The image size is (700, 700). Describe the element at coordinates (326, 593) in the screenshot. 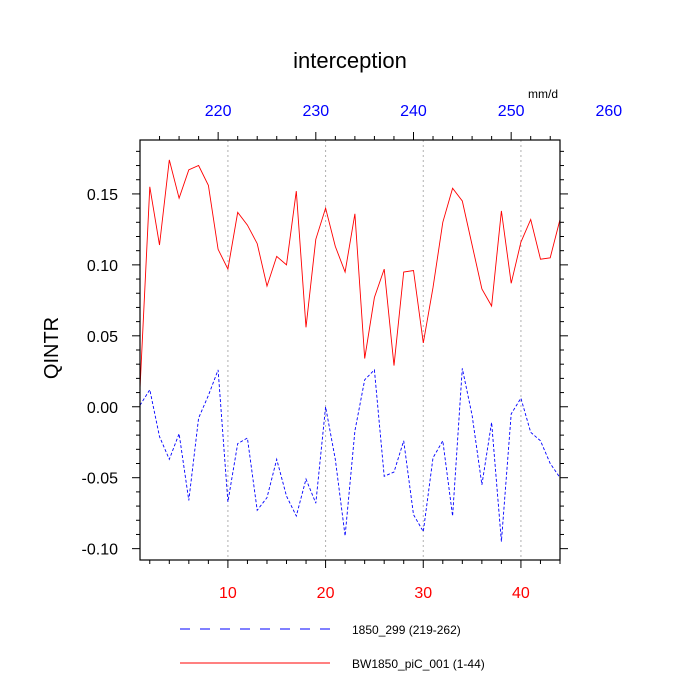

I see `x-tick-label: 20` at that location.